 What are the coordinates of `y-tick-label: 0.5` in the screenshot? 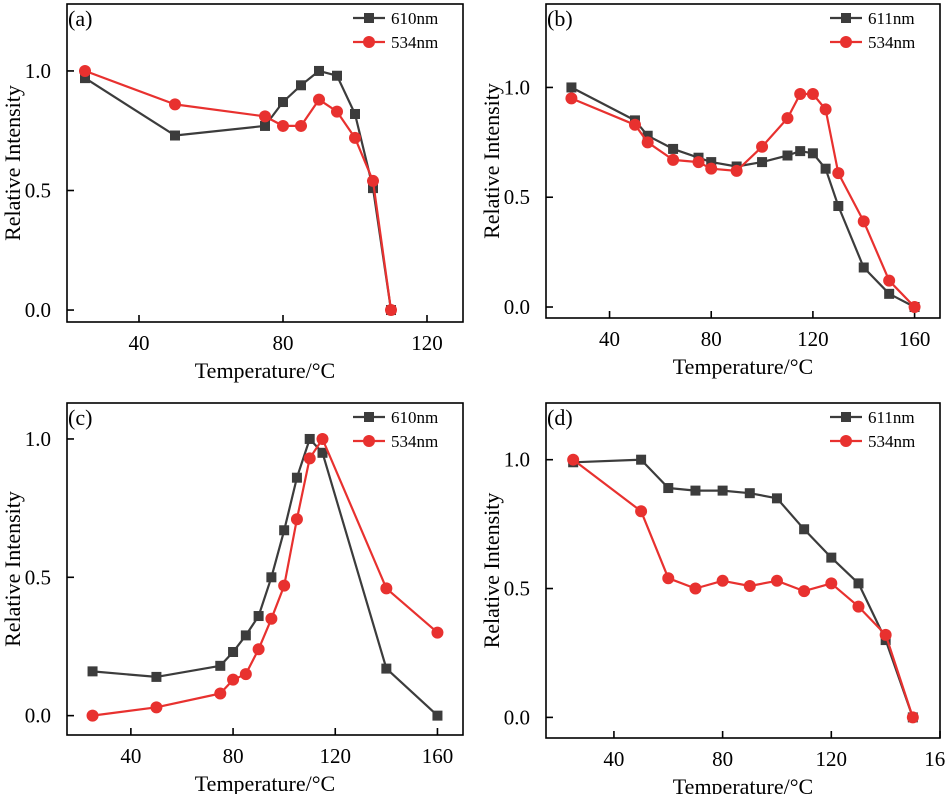 It's located at (517, 589).